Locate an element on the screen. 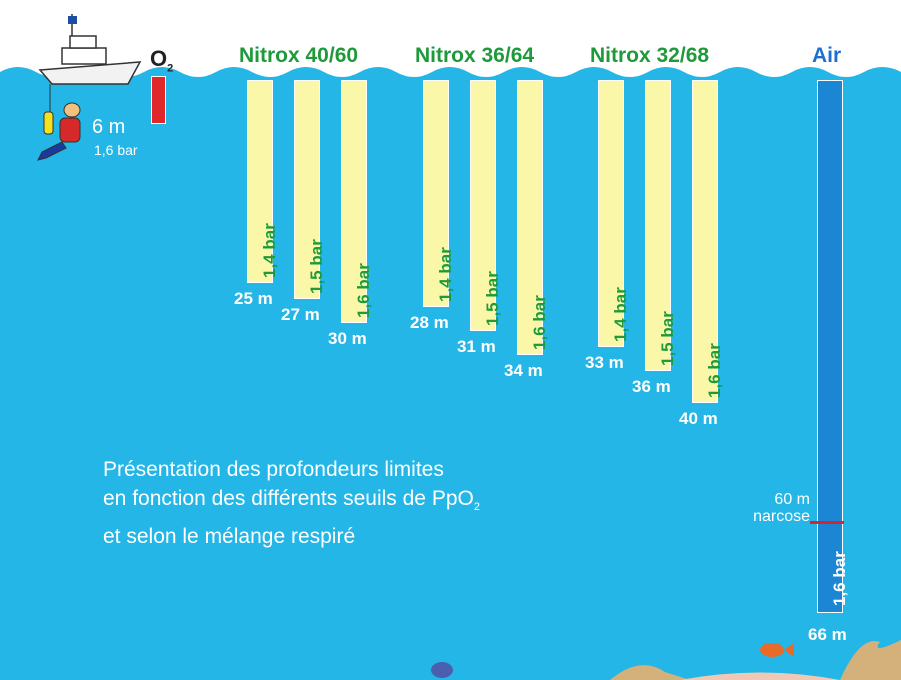 The image size is (901, 680). bar-depth-label: 33 m is located at coordinates (604, 362).